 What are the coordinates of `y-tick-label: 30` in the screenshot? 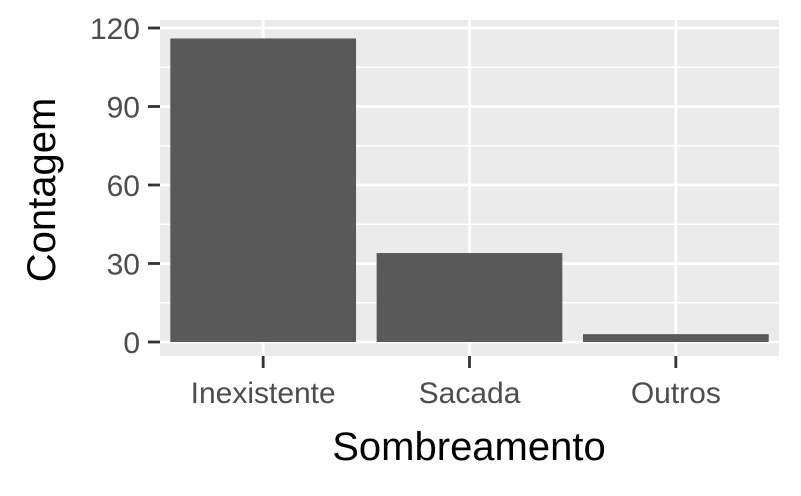 It's located at (123, 265).